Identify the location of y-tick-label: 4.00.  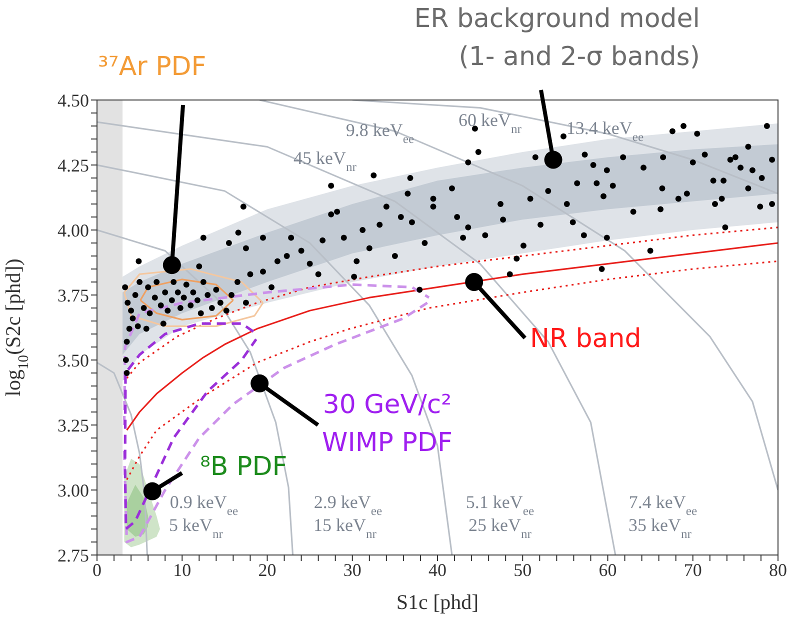
(73, 230).